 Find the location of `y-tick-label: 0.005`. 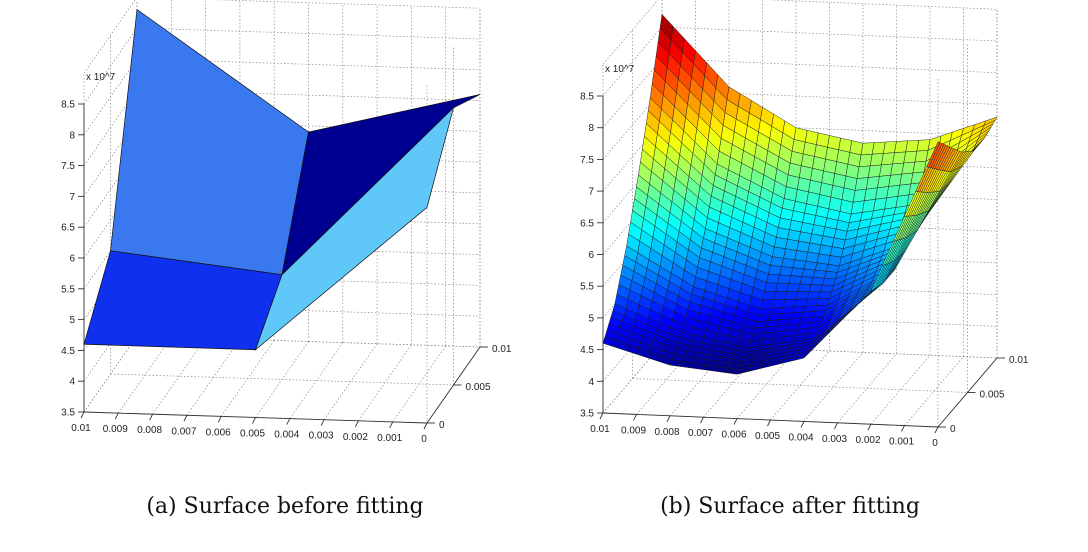

y-tick-label: 0.005 is located at coordinates (478, 387).